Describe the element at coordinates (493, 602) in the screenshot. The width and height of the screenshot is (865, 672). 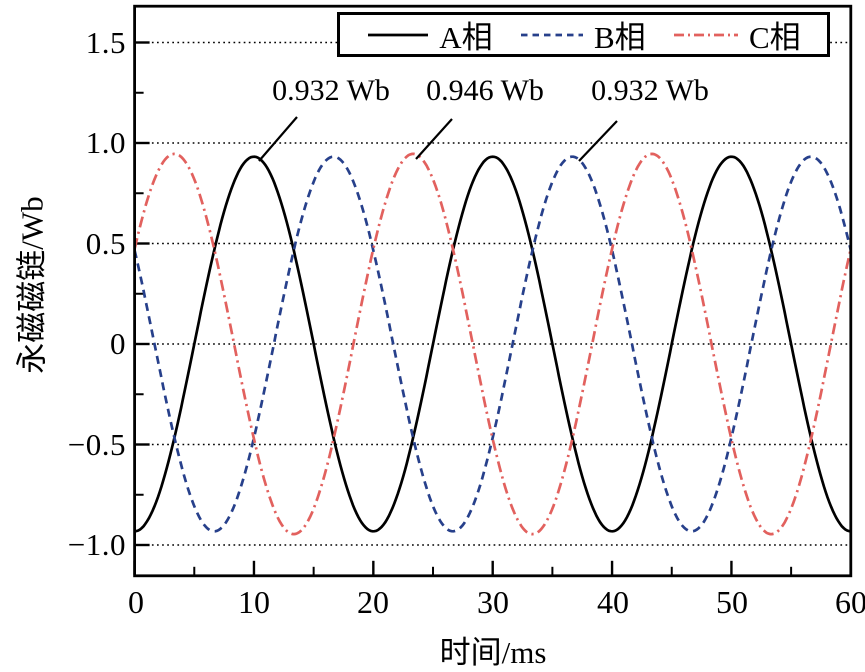
I see `x-tick-label: 30` at that location.